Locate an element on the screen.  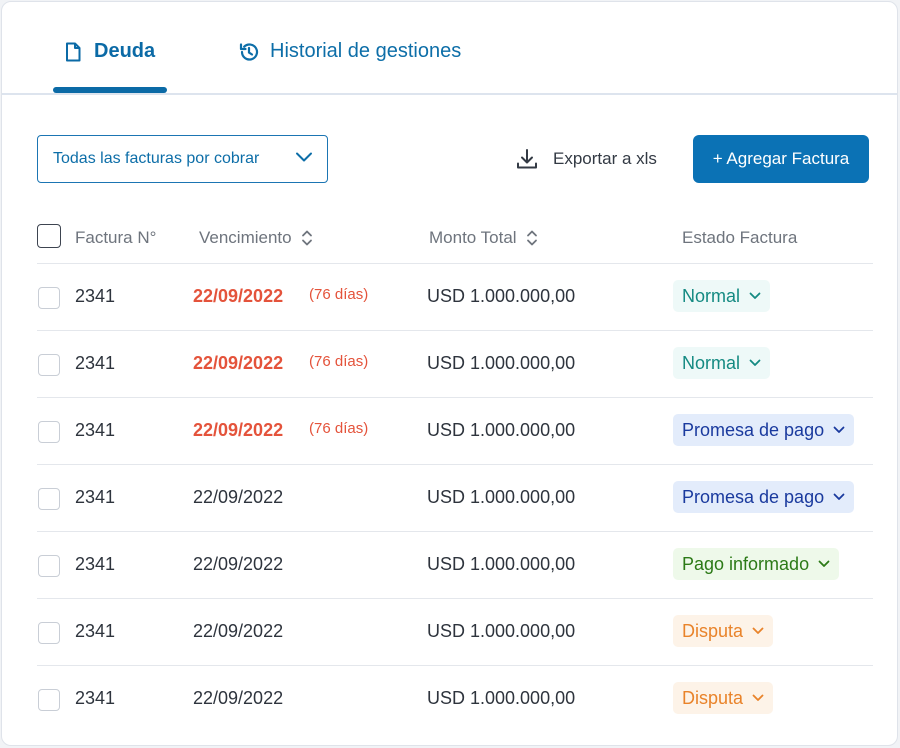
select-all-checkbox is located at coordinates (49, 236).